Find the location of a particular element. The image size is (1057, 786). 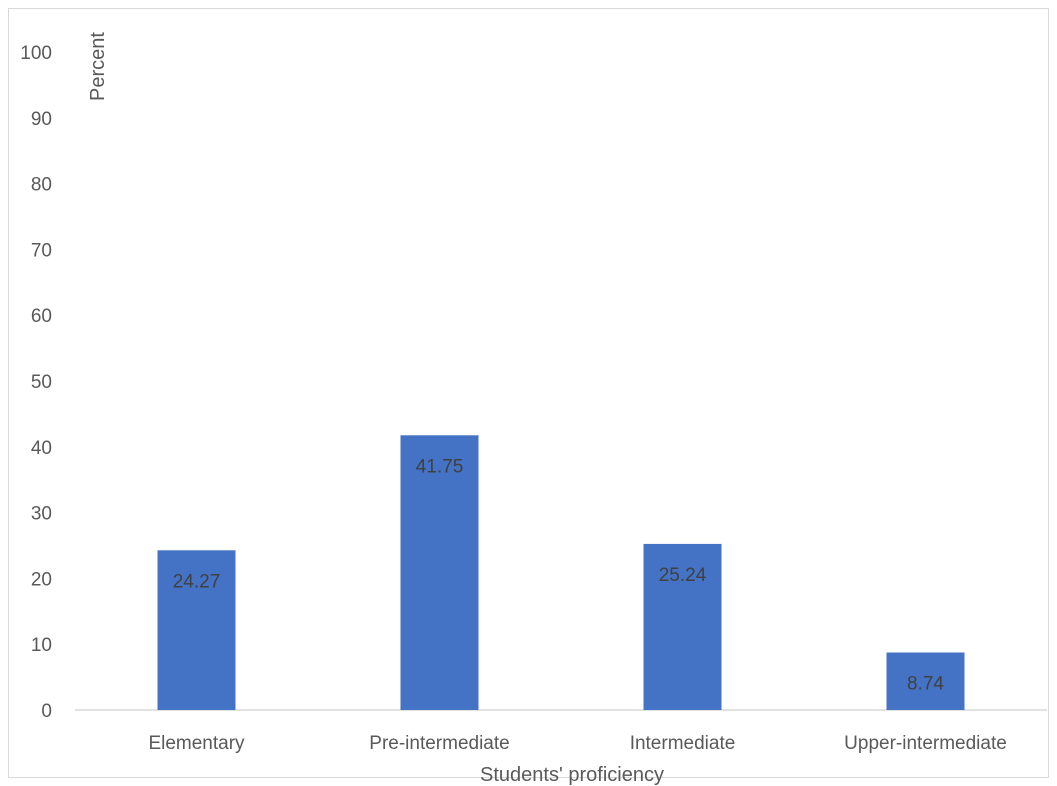

y-tick-label: 20 is located at coordinates (41, 579).